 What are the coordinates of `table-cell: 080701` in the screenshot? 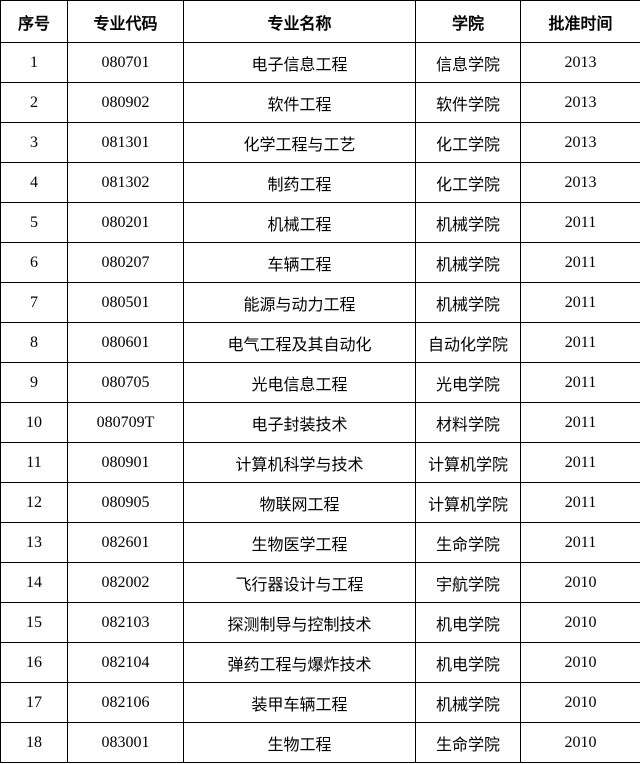 It's located at (125, 62).